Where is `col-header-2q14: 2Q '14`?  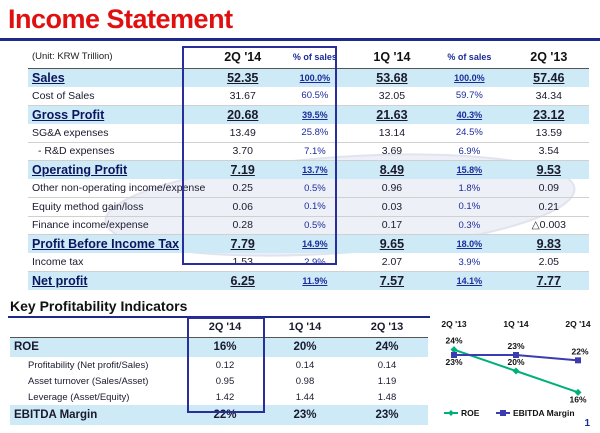 col-header-2q14: 2Q '14 is located at coordinates (243, 57).